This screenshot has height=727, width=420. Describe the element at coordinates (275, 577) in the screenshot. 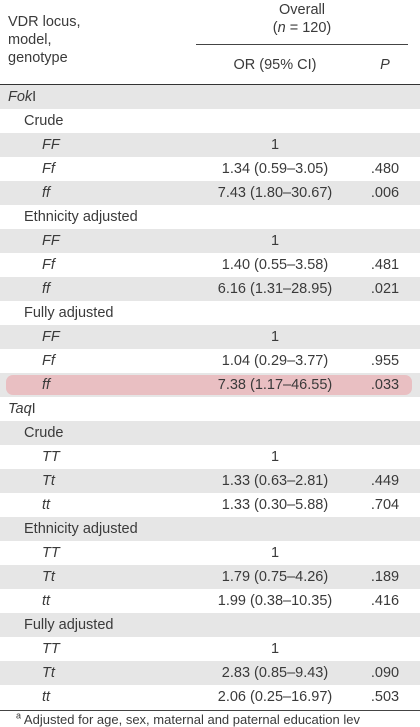

I see `odds-ratio-cell: 1.79 (0.75–4.26)` at that location.